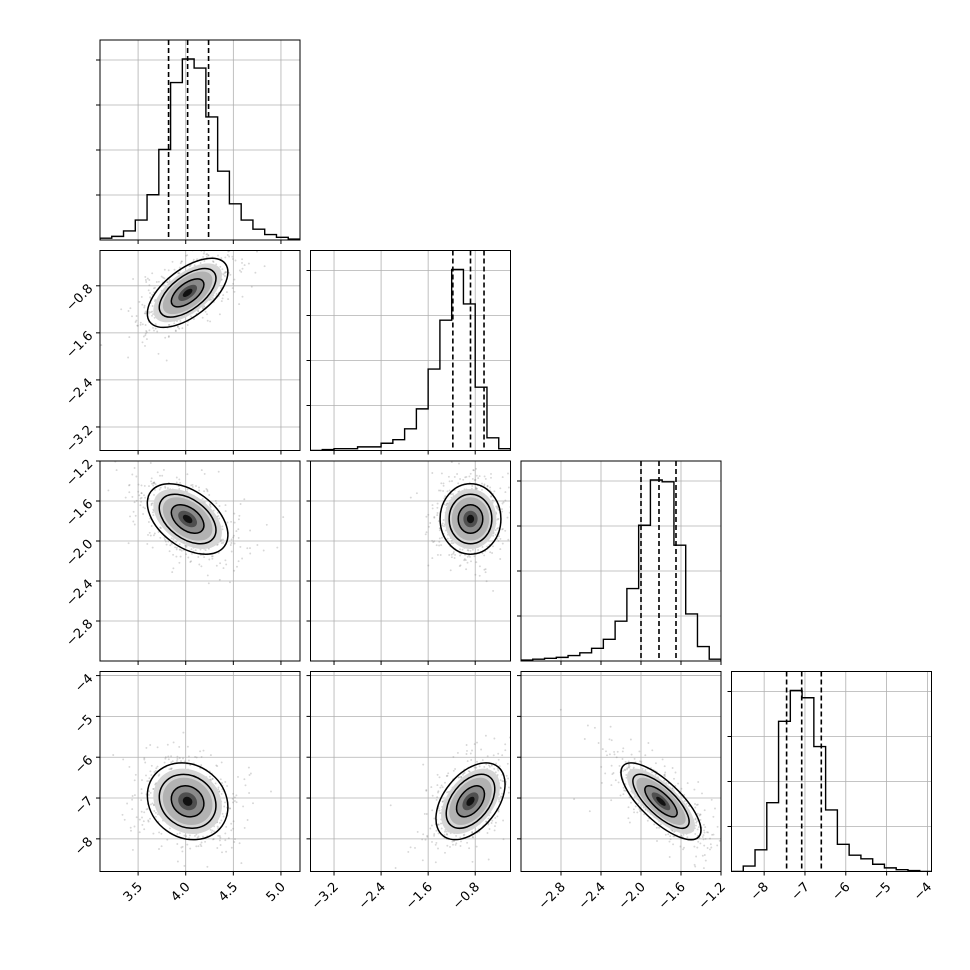 Image resolution: width=970 pixels, height=970 pixels. What do you see at coordinates (228, 892) in the screenshot?
I see `x-tick-label: 4.5` at bounding box center [228, 892].